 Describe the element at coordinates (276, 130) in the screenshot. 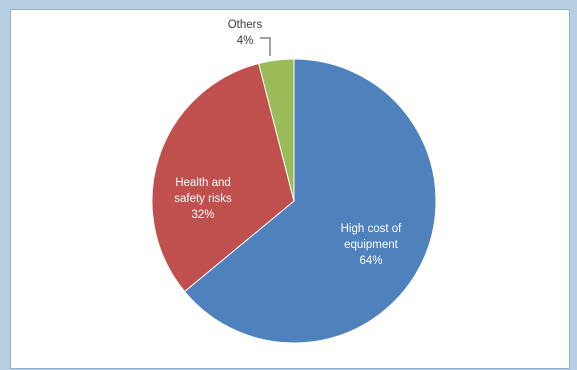

I see `slice-others` at that location.